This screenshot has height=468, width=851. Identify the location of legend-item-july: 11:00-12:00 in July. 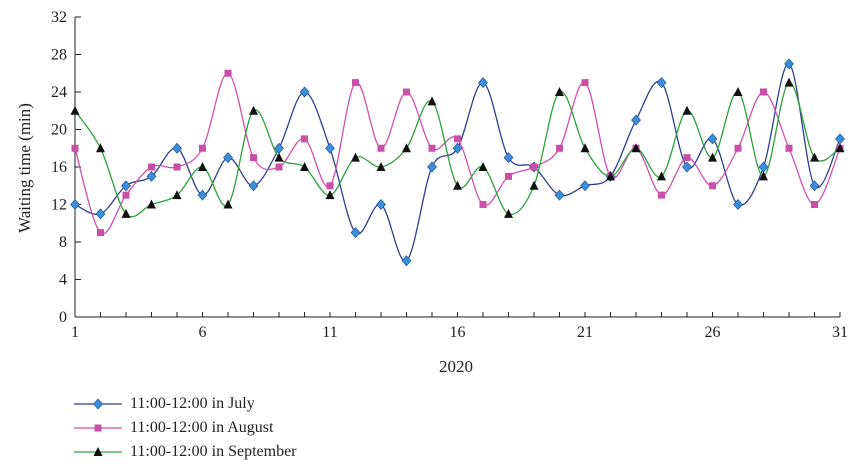
(183, 404).